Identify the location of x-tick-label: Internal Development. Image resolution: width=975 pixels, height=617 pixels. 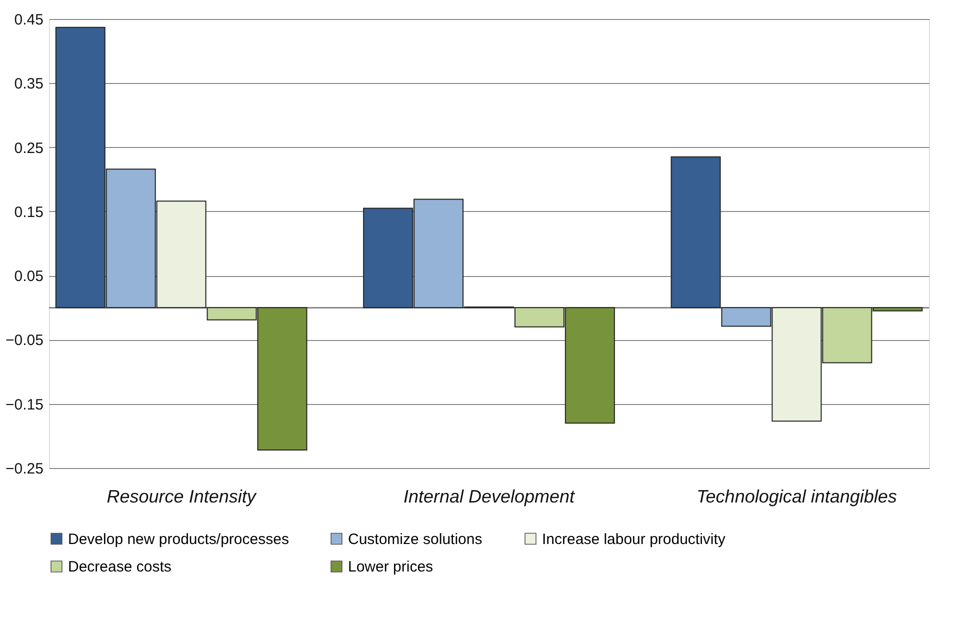
(489, 496).